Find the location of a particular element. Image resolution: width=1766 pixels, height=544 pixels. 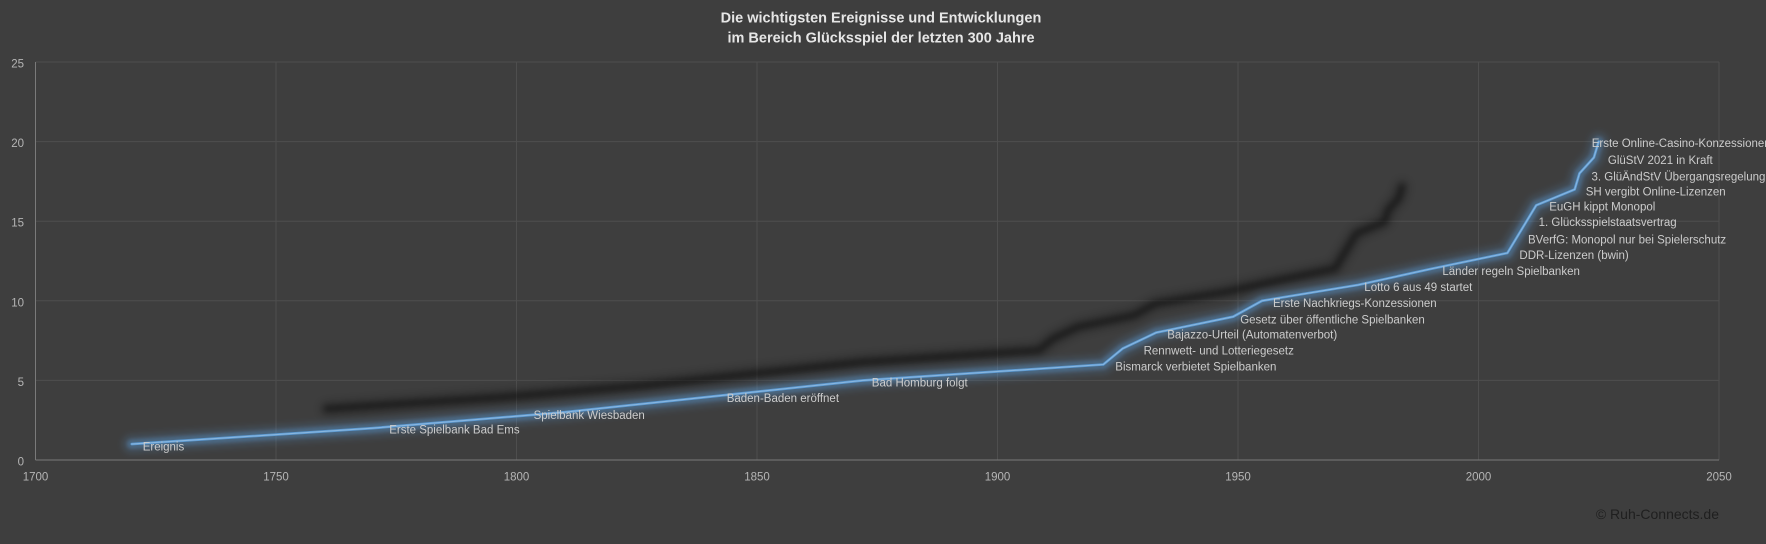

event-label-9: Gesetz über öffentliche Spielbanken is located at coordinates (1332, 320).